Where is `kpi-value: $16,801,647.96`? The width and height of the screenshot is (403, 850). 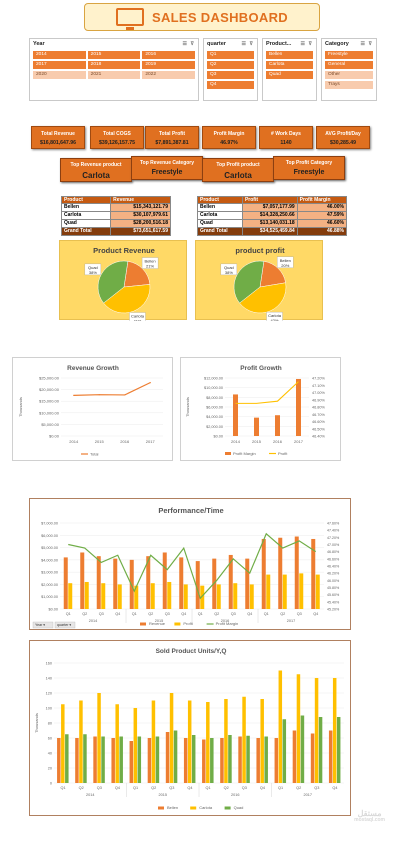 kpi-value: $16,801,647.96 is located at coordinates (58, 143).